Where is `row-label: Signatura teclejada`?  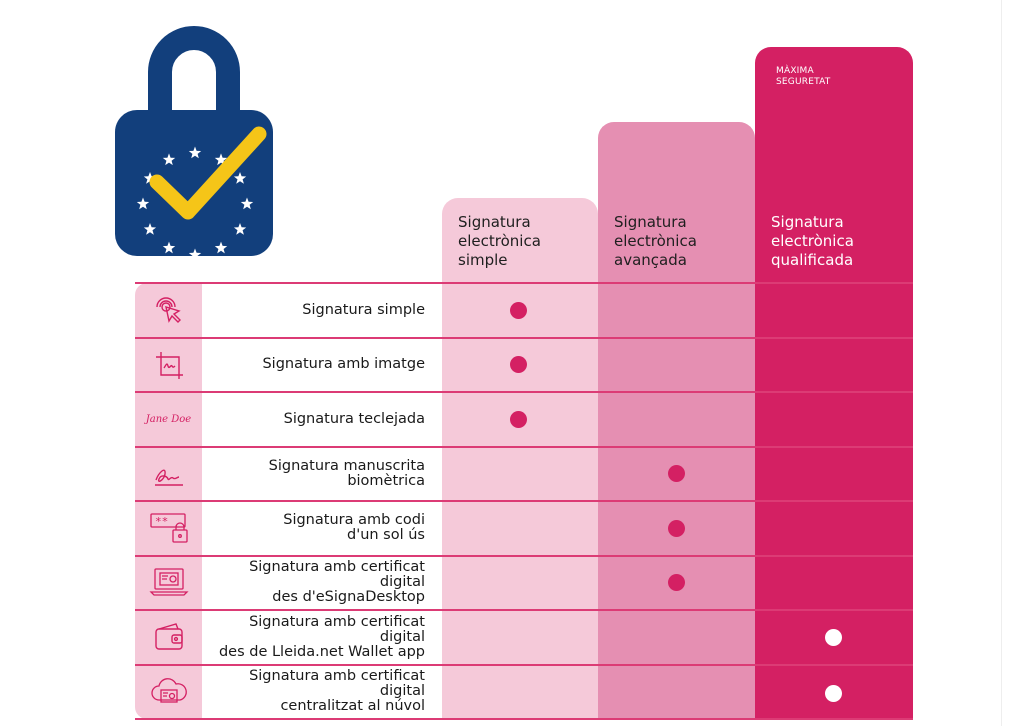
row-label: Signatura teclejada is located at coordinates (354, 418).